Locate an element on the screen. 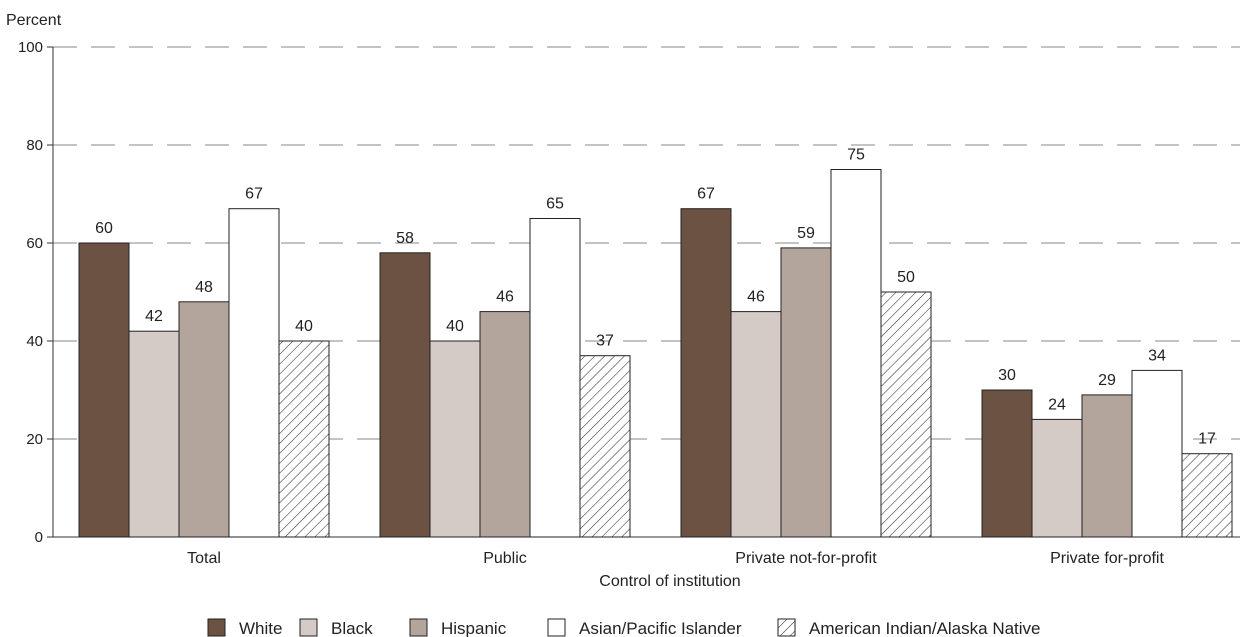 This screenshot has width=1252, height=637. legend-label: Asian/Pacific Islander is located at coordinates (660, 628).